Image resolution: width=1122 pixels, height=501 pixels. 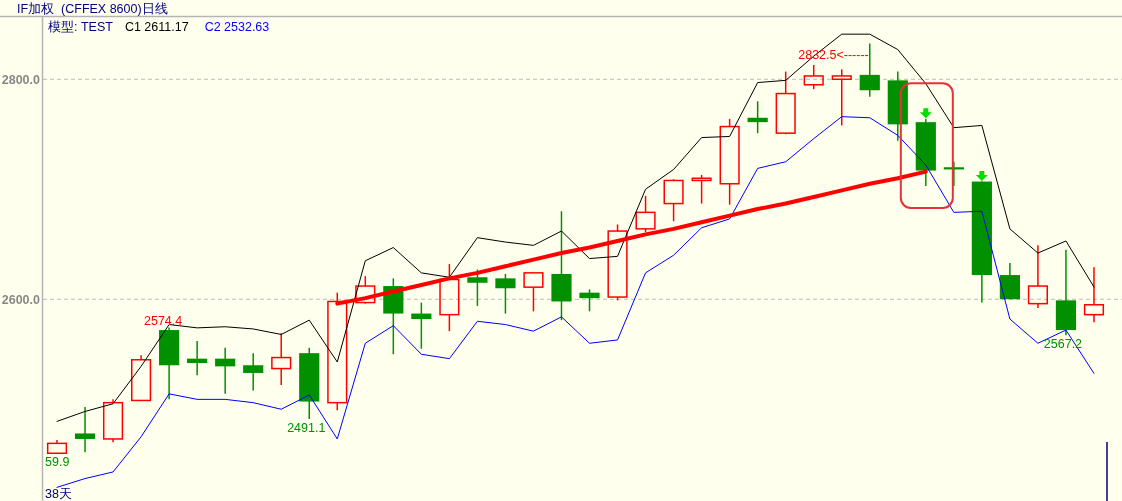 I want to click on annotation: 59.9, so click(x=57, y=462).